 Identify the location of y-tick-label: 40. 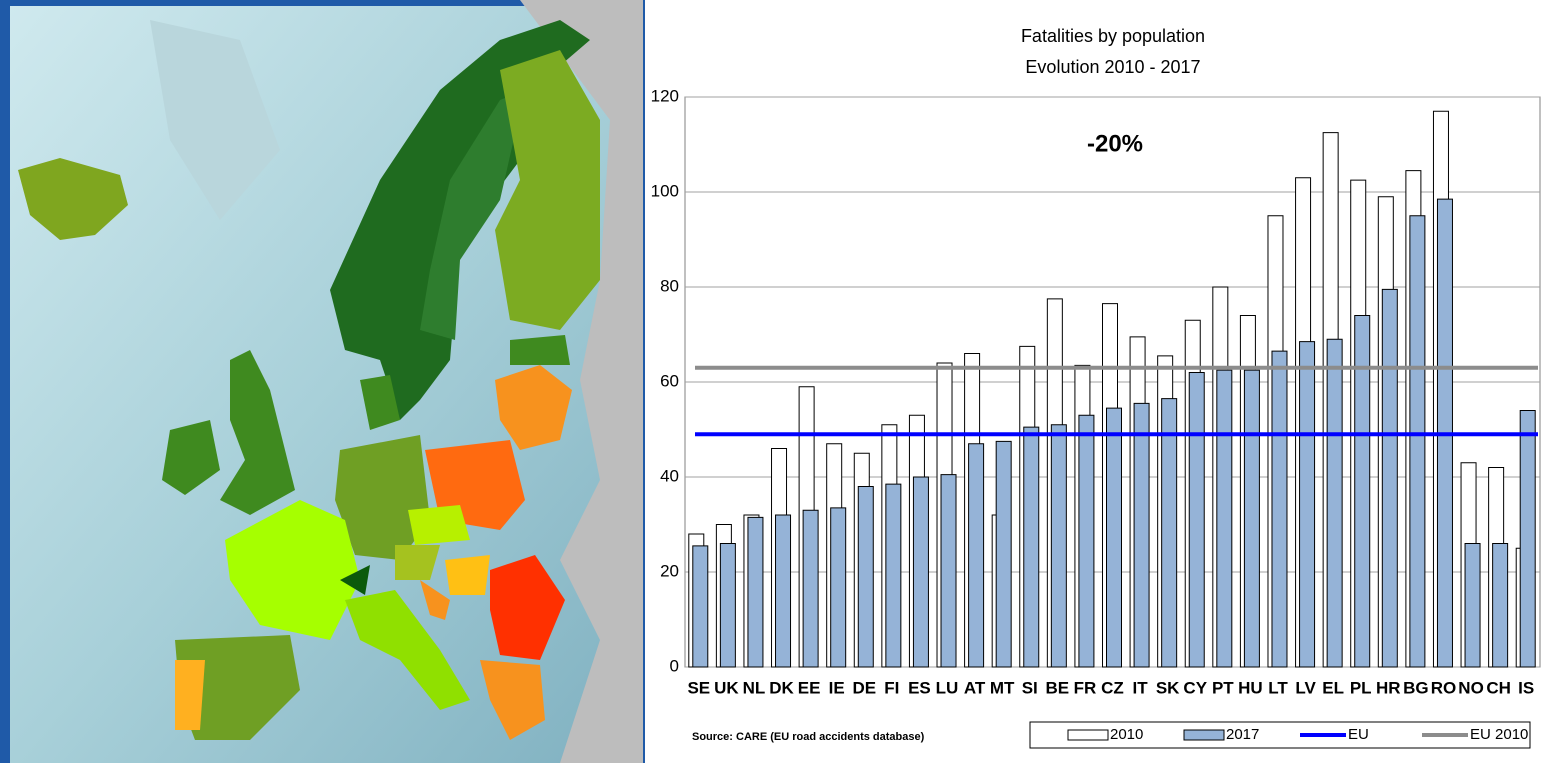
(669, 475).